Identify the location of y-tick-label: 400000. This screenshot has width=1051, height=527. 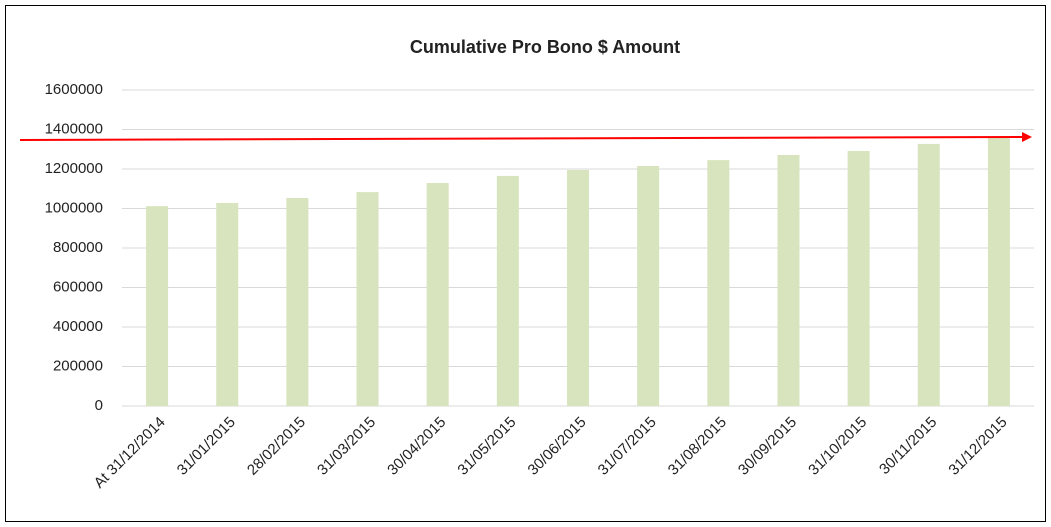
(78, 326).